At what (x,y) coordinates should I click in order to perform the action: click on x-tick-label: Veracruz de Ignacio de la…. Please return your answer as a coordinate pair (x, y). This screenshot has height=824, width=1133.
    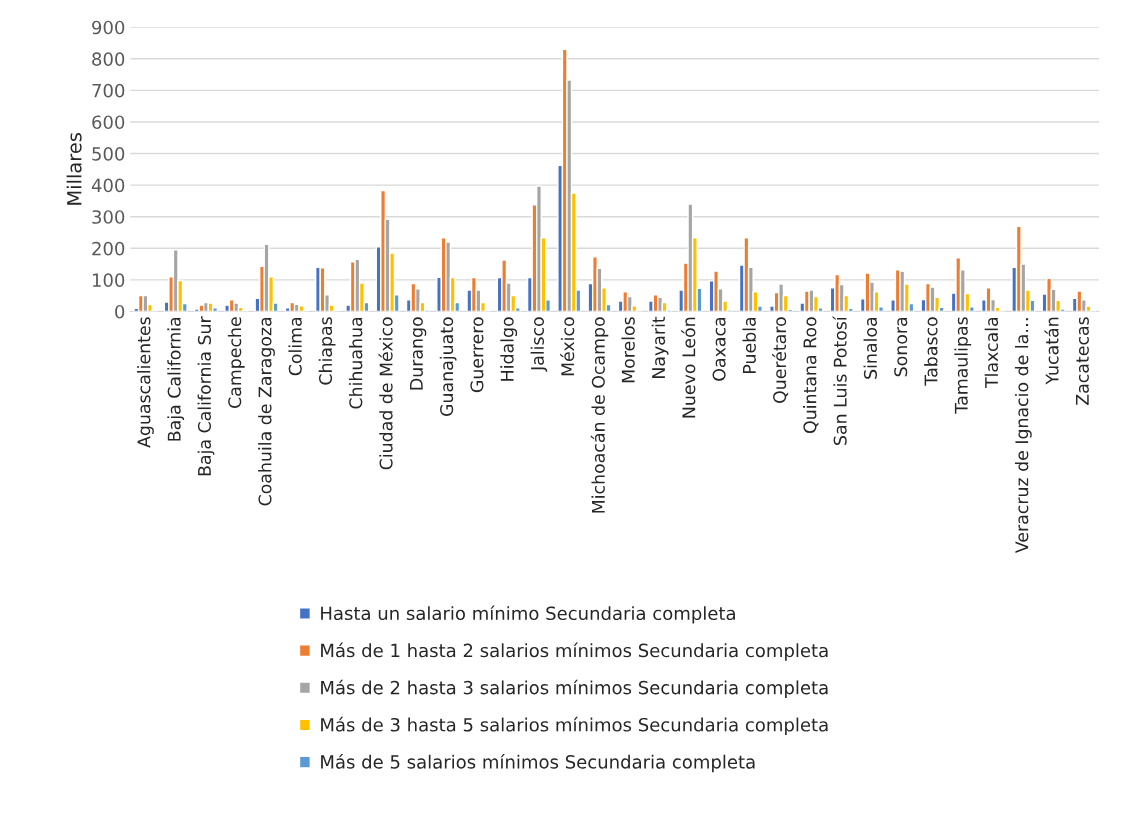
    Looking at the image, I should click on (1023, 436).